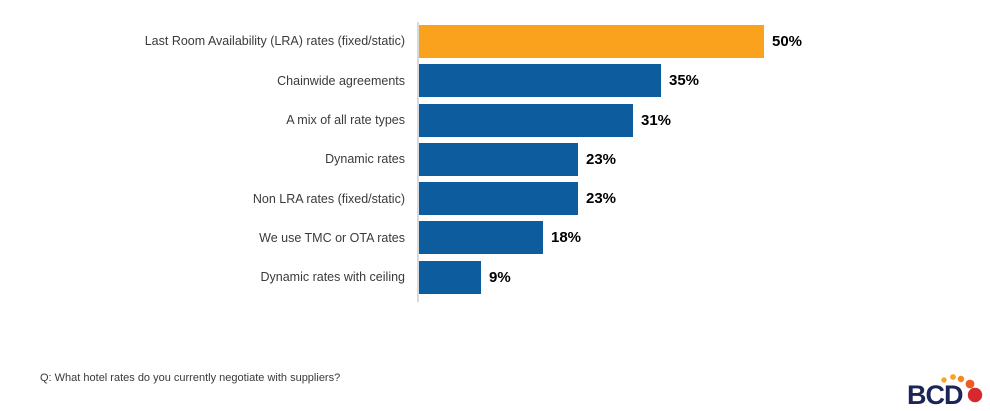 This screenshot has width=990, height=411. I want to click on bar-wrap: 50%, so click(610, 41).